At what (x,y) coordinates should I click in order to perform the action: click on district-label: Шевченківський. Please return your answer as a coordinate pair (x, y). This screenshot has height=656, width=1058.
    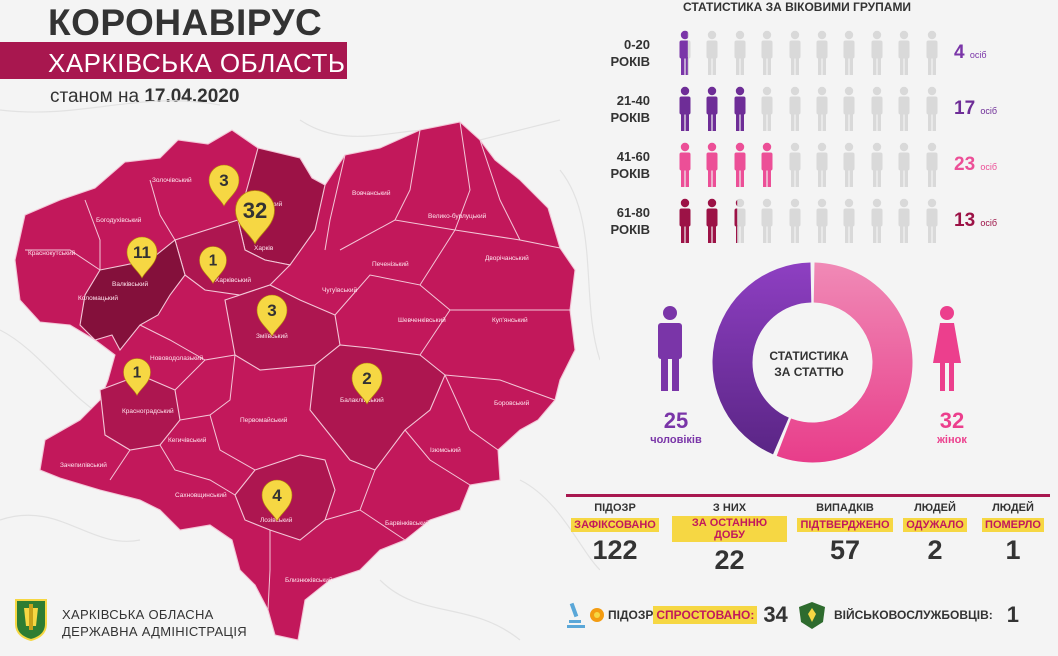
    Looking at the image, I should click on (422, 320).